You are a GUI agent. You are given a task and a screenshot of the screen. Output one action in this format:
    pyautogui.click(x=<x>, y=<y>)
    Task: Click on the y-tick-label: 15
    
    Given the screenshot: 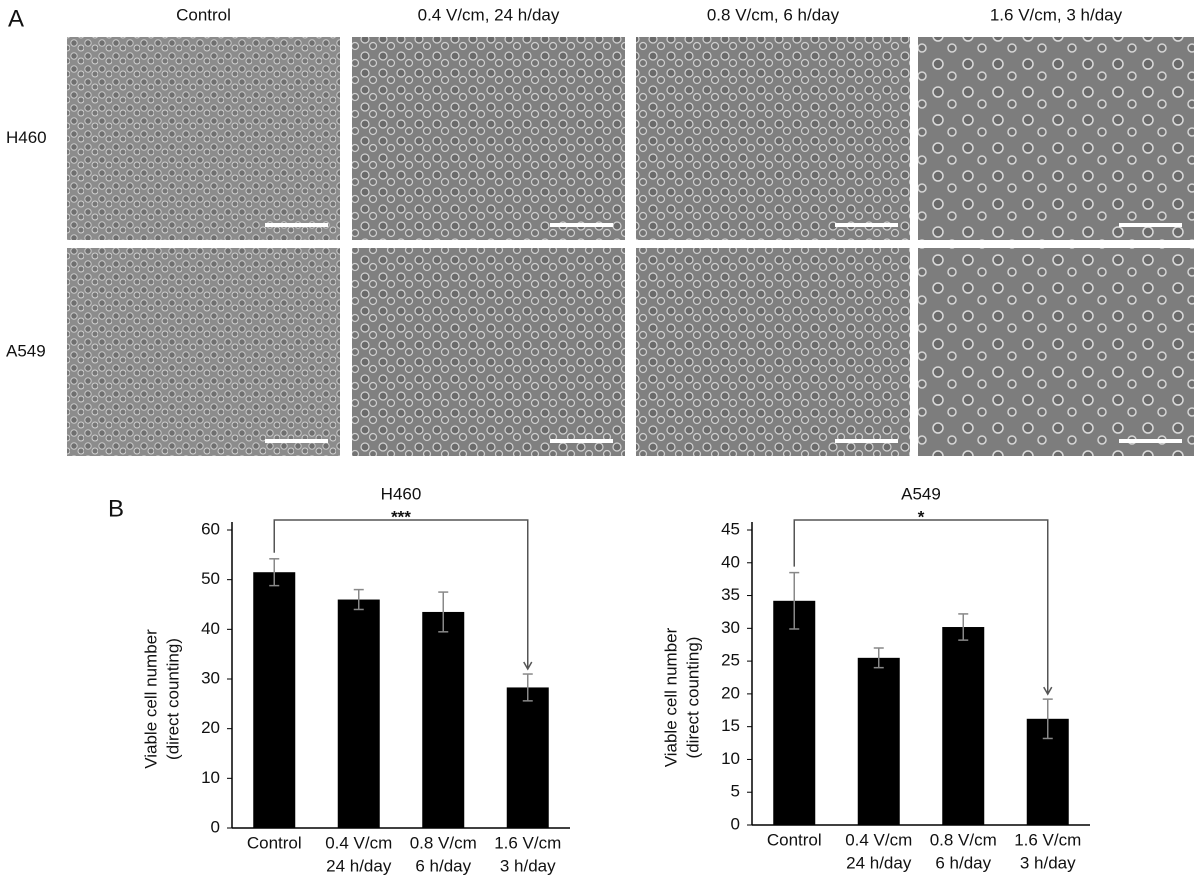 What is the action you would take?
    pyautogui.click(x=730, y=725)
    